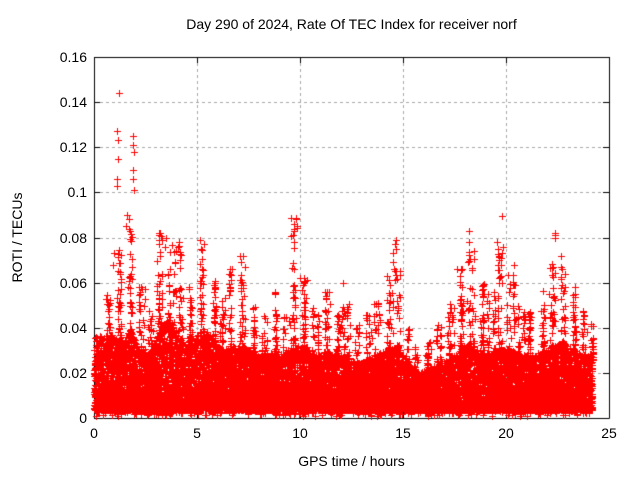  I want to click on y-tick-label: 0.08, so click(73, 238).